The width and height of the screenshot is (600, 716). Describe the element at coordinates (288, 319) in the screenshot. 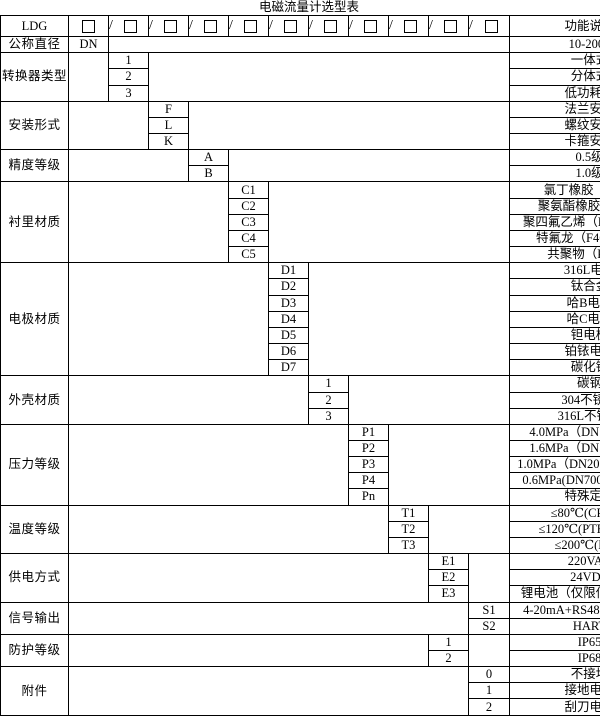

I see `code-electrode-4: D4` at that location.